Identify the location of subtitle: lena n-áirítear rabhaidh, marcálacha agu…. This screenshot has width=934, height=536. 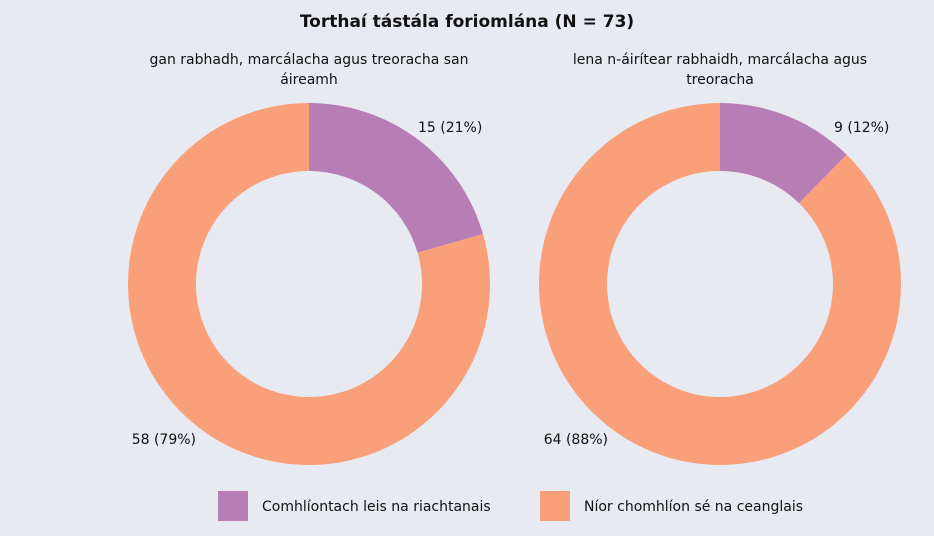
(720, 60).